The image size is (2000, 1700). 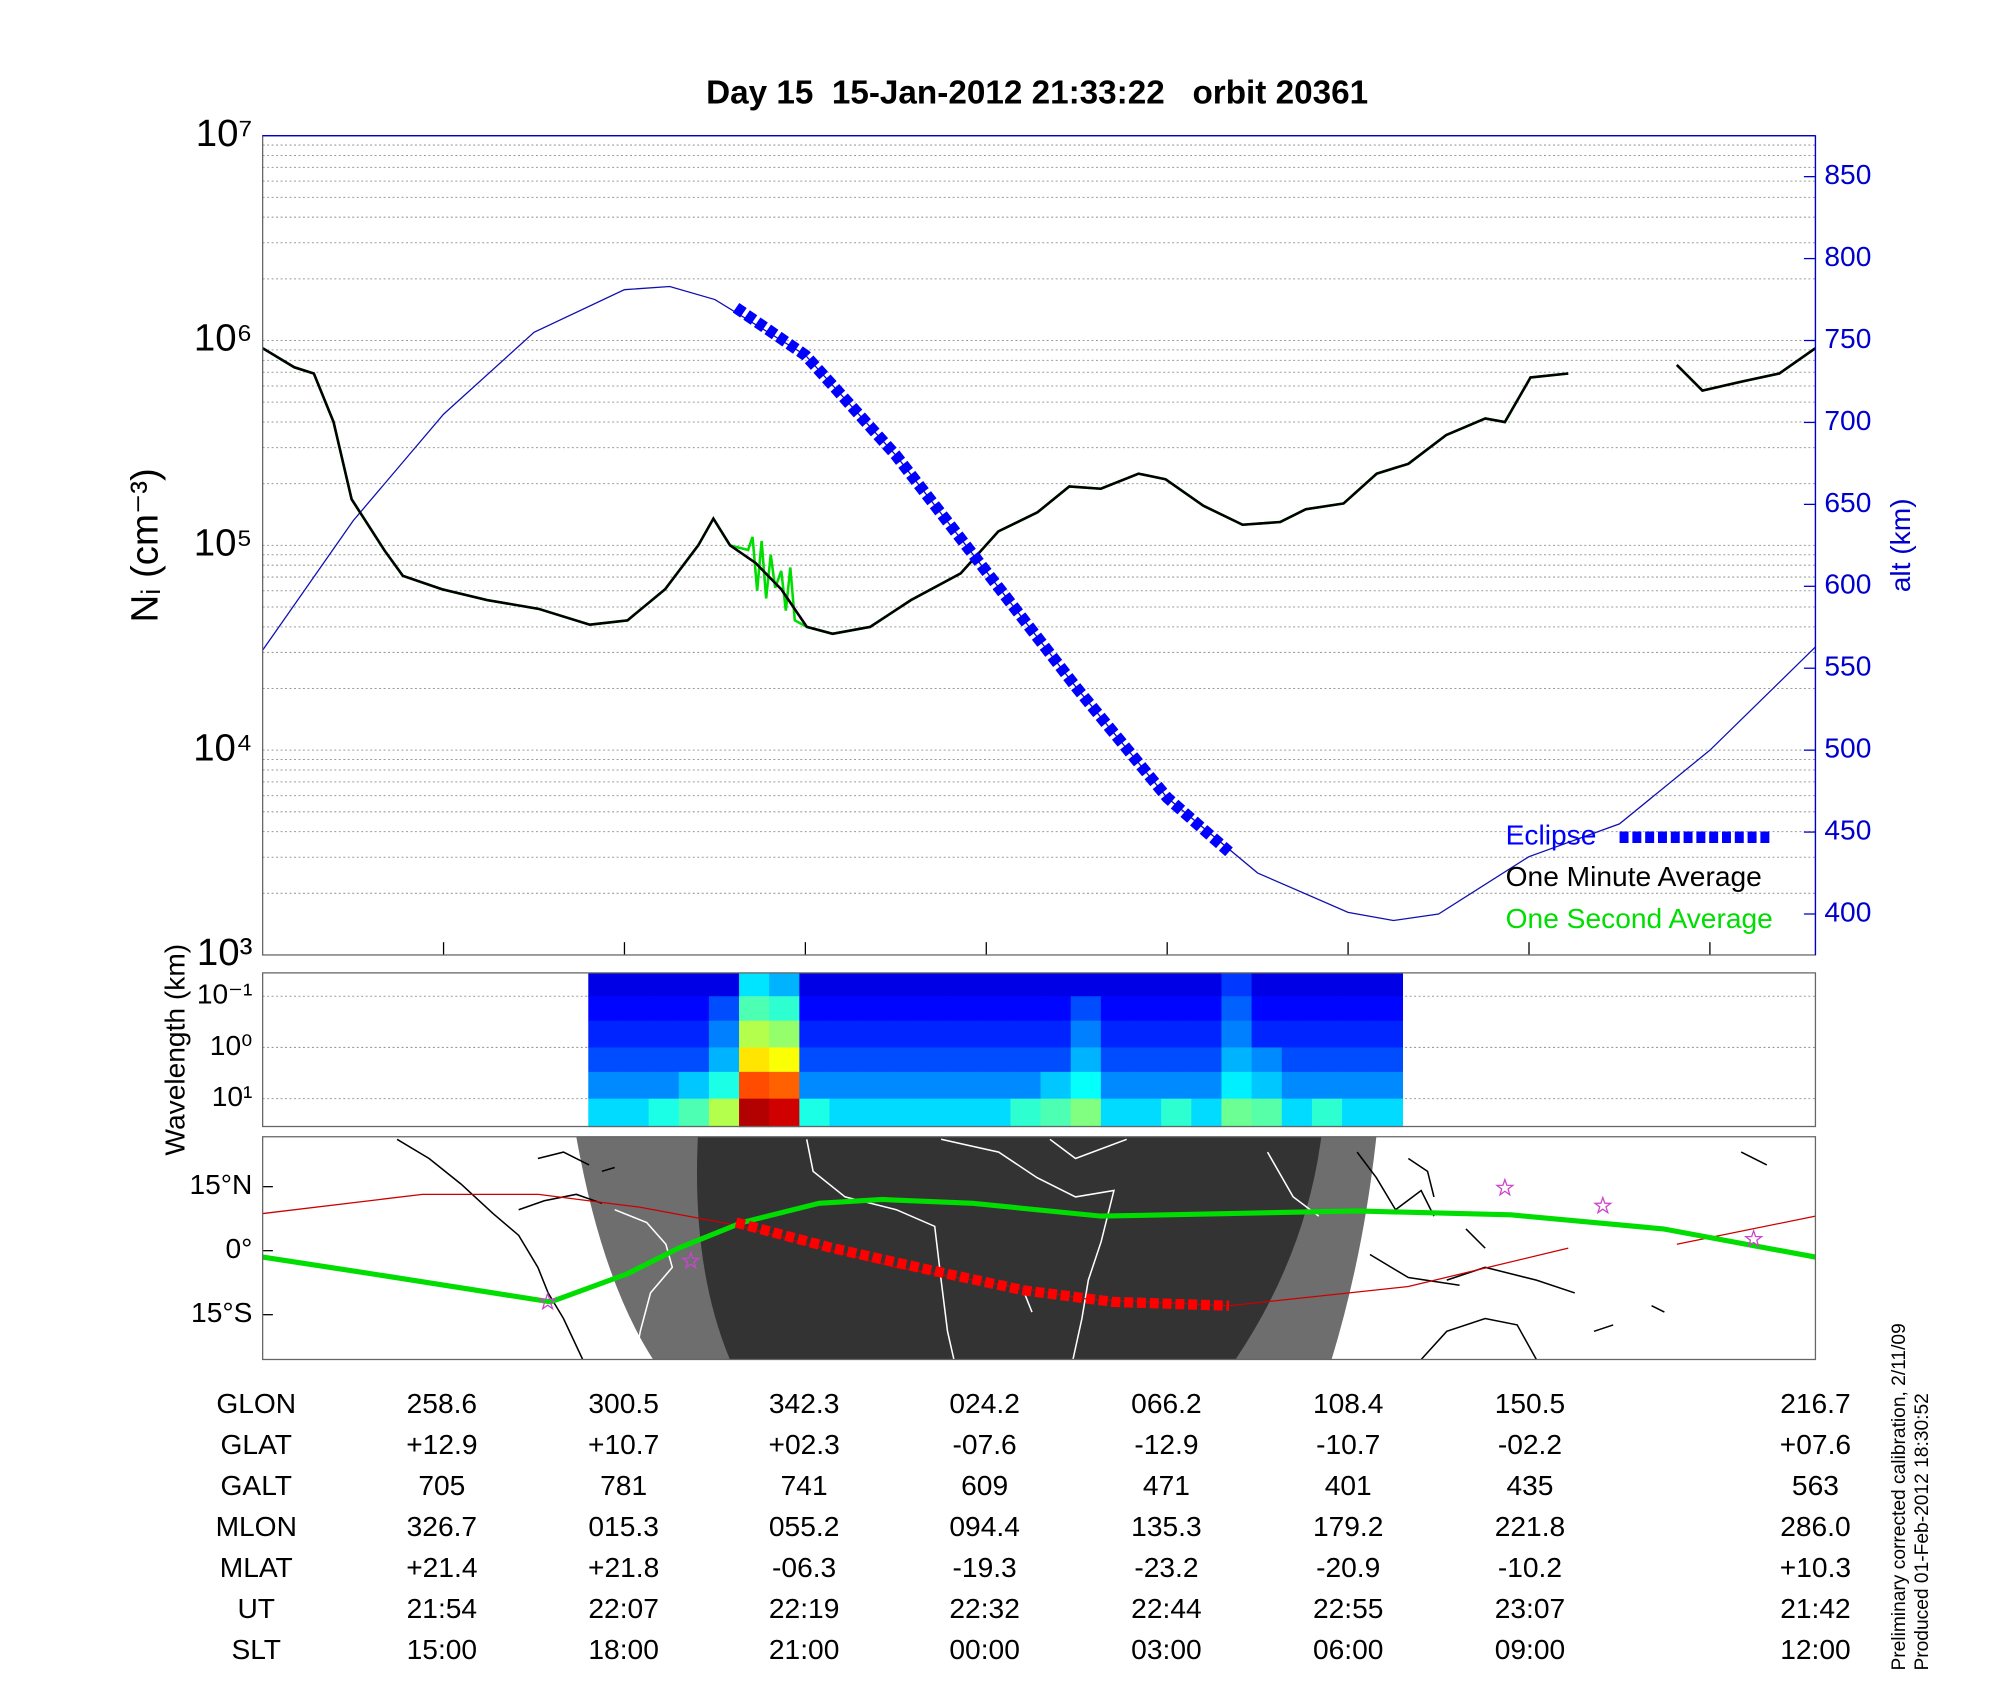 I want to click on table-cell: 18:00, so click(x=623, y=1649).